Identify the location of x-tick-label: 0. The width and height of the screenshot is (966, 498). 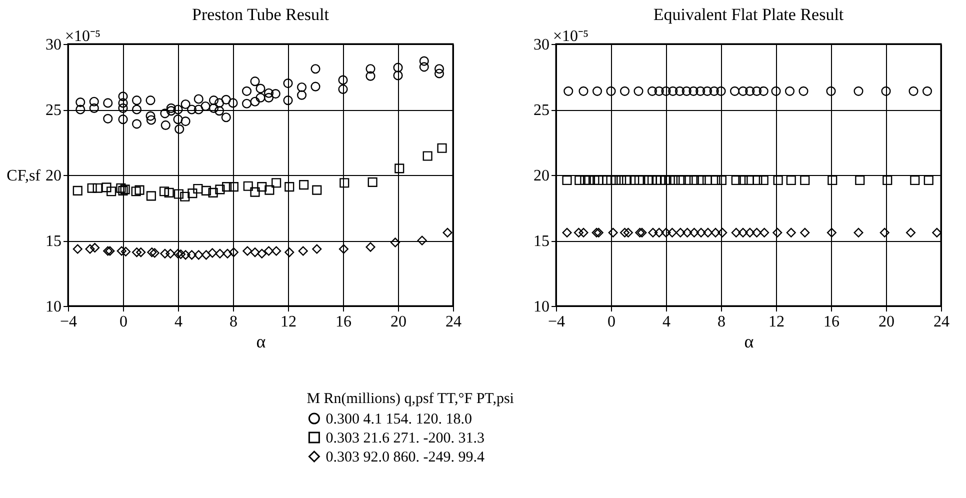
(124, 322).